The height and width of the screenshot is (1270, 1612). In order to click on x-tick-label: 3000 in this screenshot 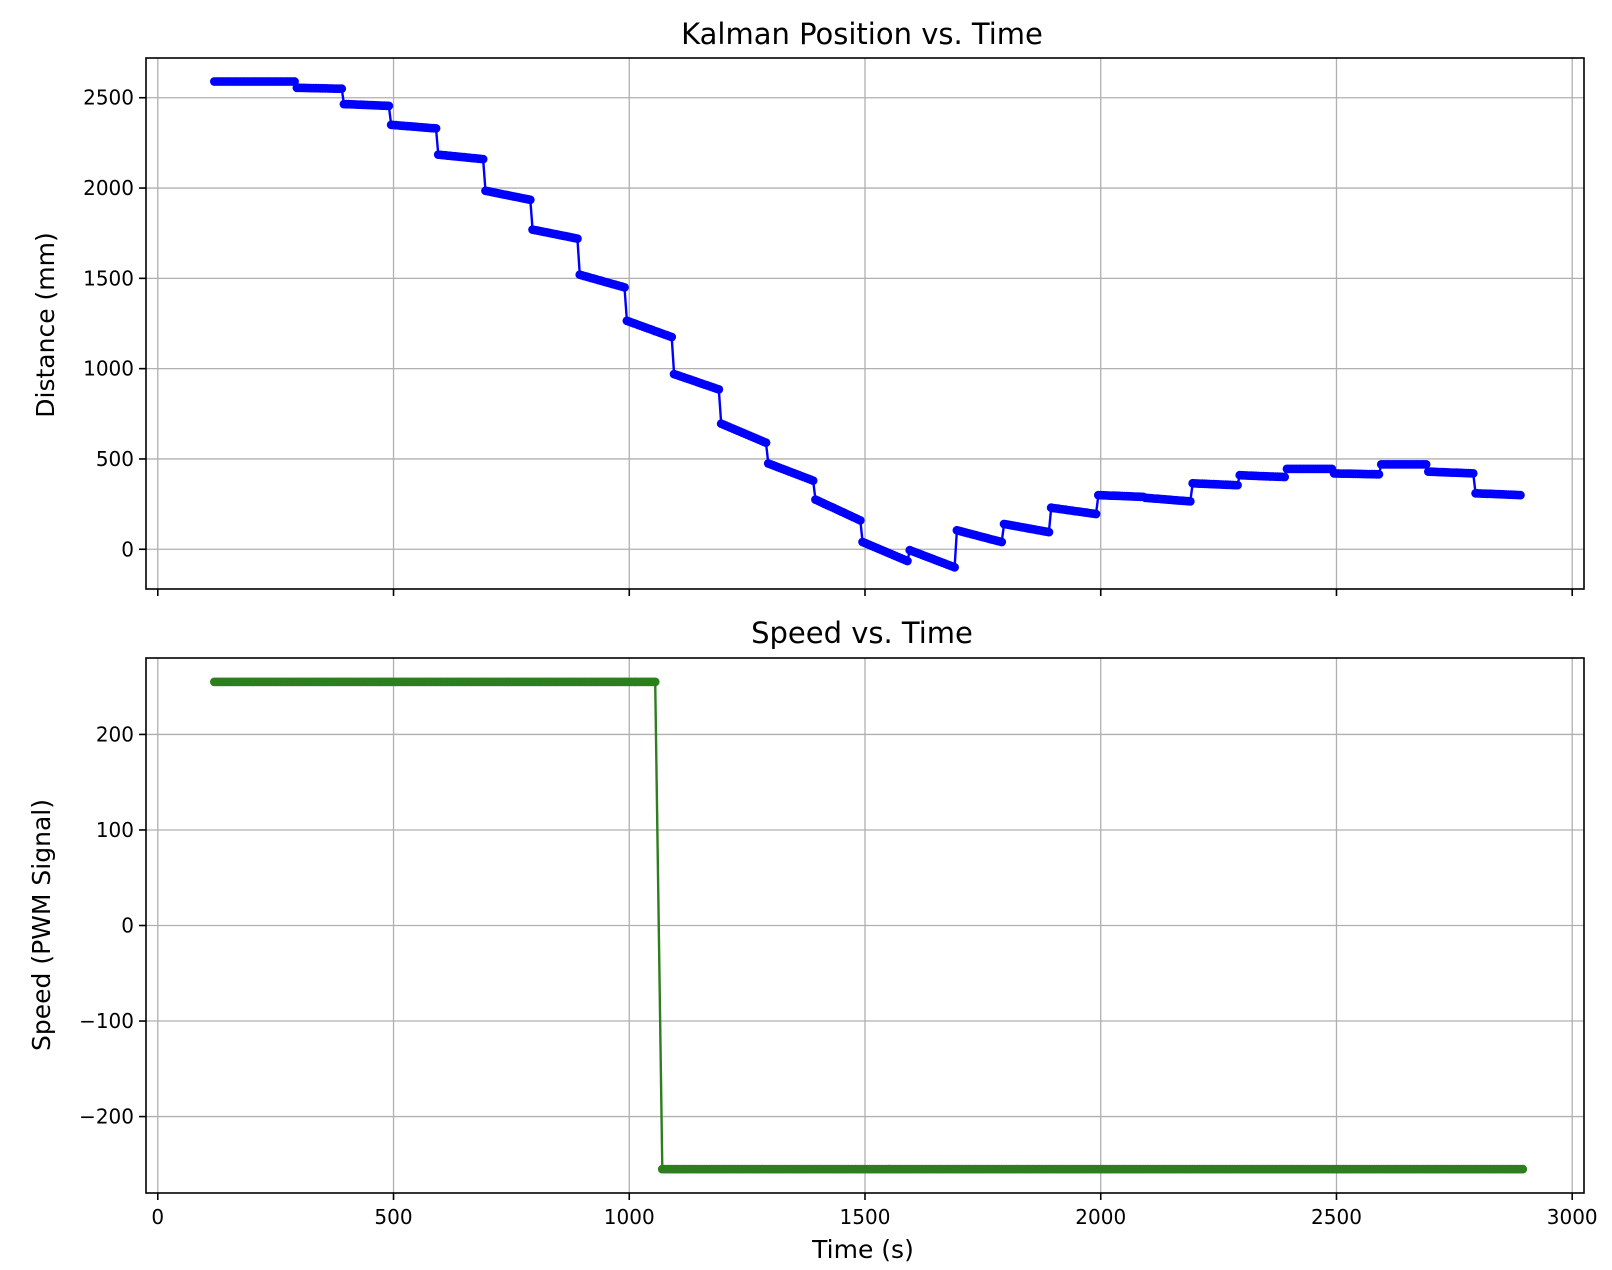, I will do `click(1572, 1217)`.